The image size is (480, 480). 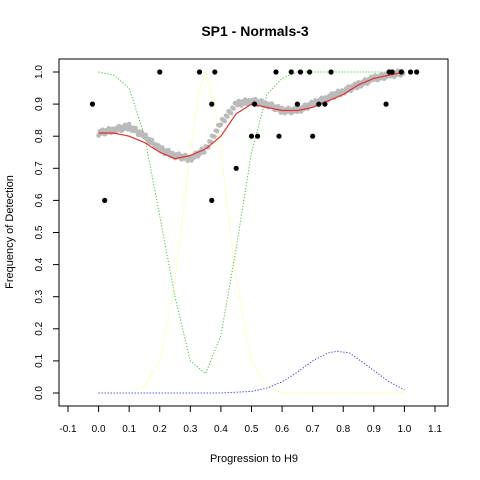 What do you see at coordinates (255, 31) in the screenshot?
I see `chart-title: SP1 - Normals-3` at bounding box center [255, 31].